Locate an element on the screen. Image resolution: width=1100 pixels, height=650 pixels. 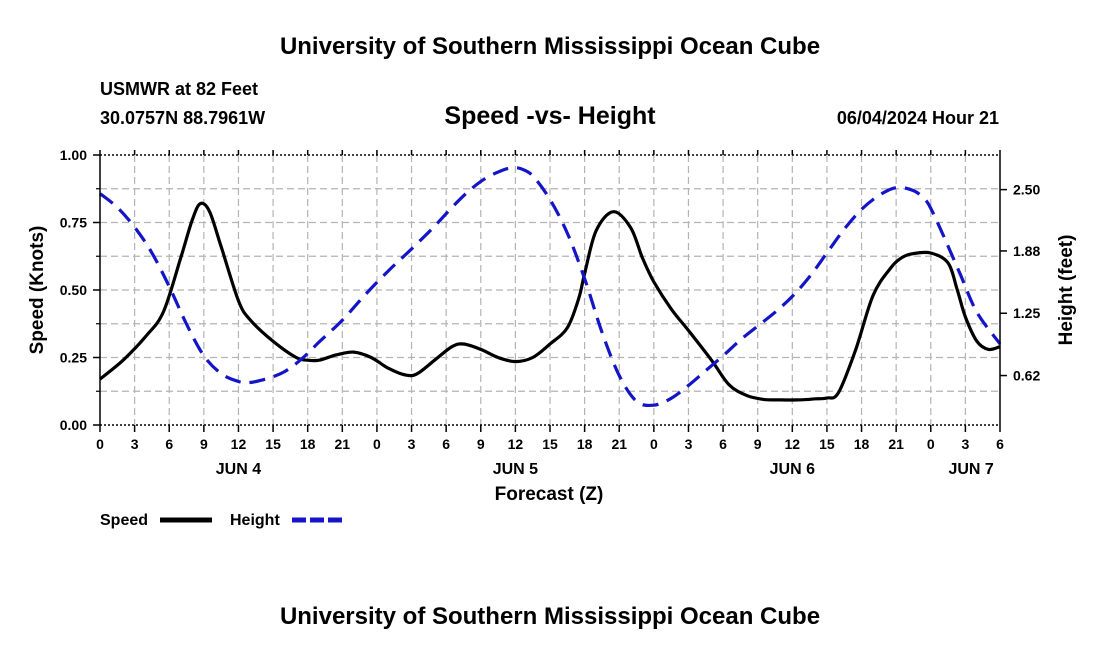
x-day-label: JUN 4 is located at coordinates (238, 469).